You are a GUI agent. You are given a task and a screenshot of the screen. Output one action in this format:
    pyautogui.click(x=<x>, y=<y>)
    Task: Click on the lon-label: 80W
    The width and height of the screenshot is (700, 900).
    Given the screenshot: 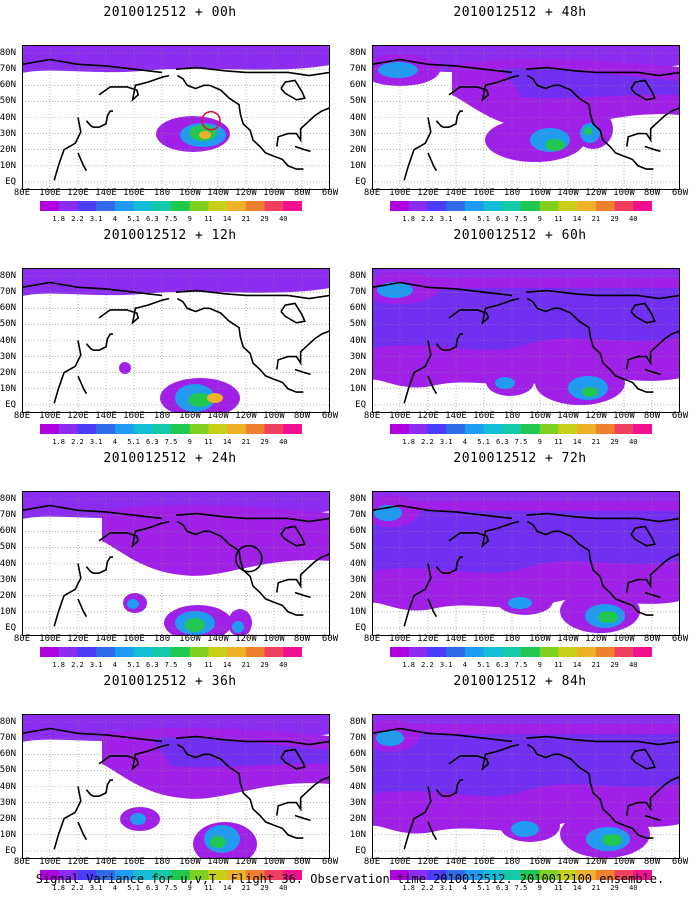 What is the action you would take?
    pyautogui.click(x=652, y=639)
    